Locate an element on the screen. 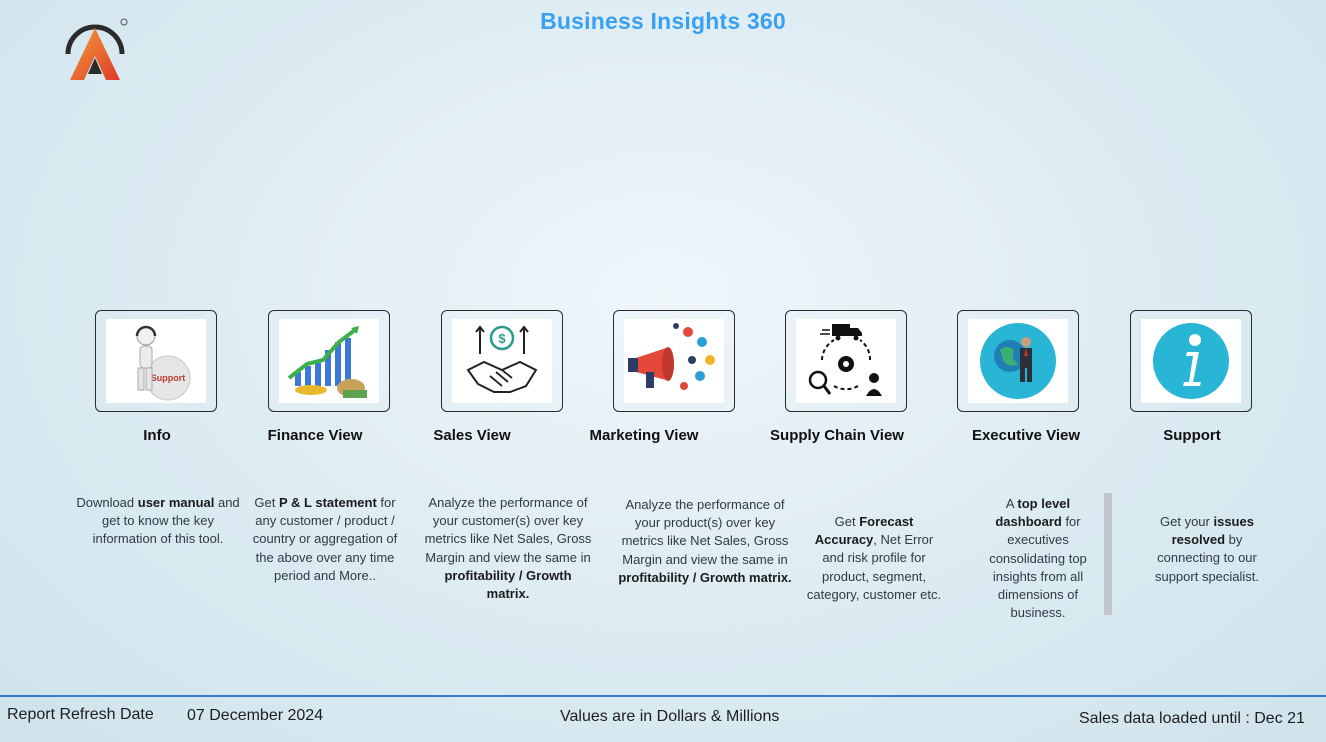 This screenshot has height=742, width=1326. brand-logo is located at coordinates (94, 49).